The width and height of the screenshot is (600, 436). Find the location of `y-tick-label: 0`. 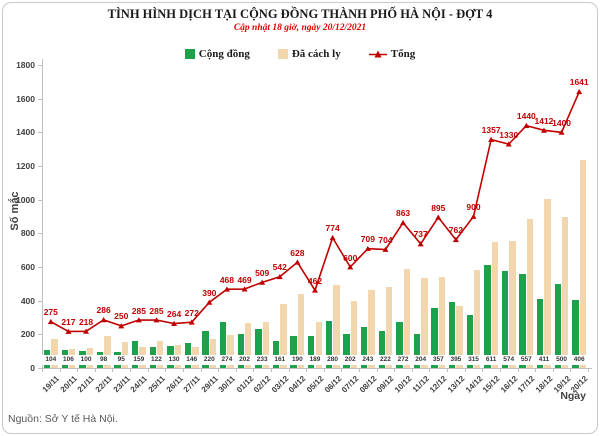

y-tick-label: 0 is located at coordinates (32, 368).